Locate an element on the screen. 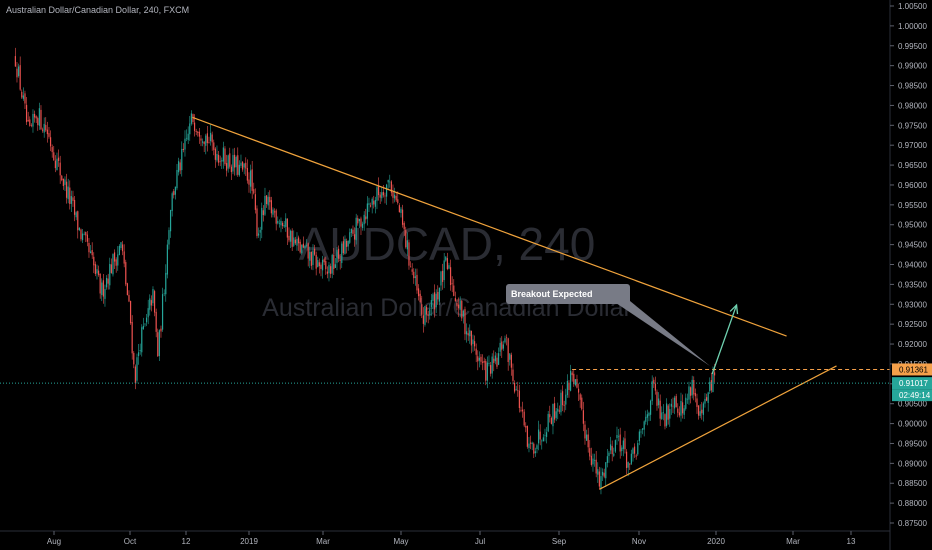  price-tick-label: 0.93000 is located at coordinates (912, 304).